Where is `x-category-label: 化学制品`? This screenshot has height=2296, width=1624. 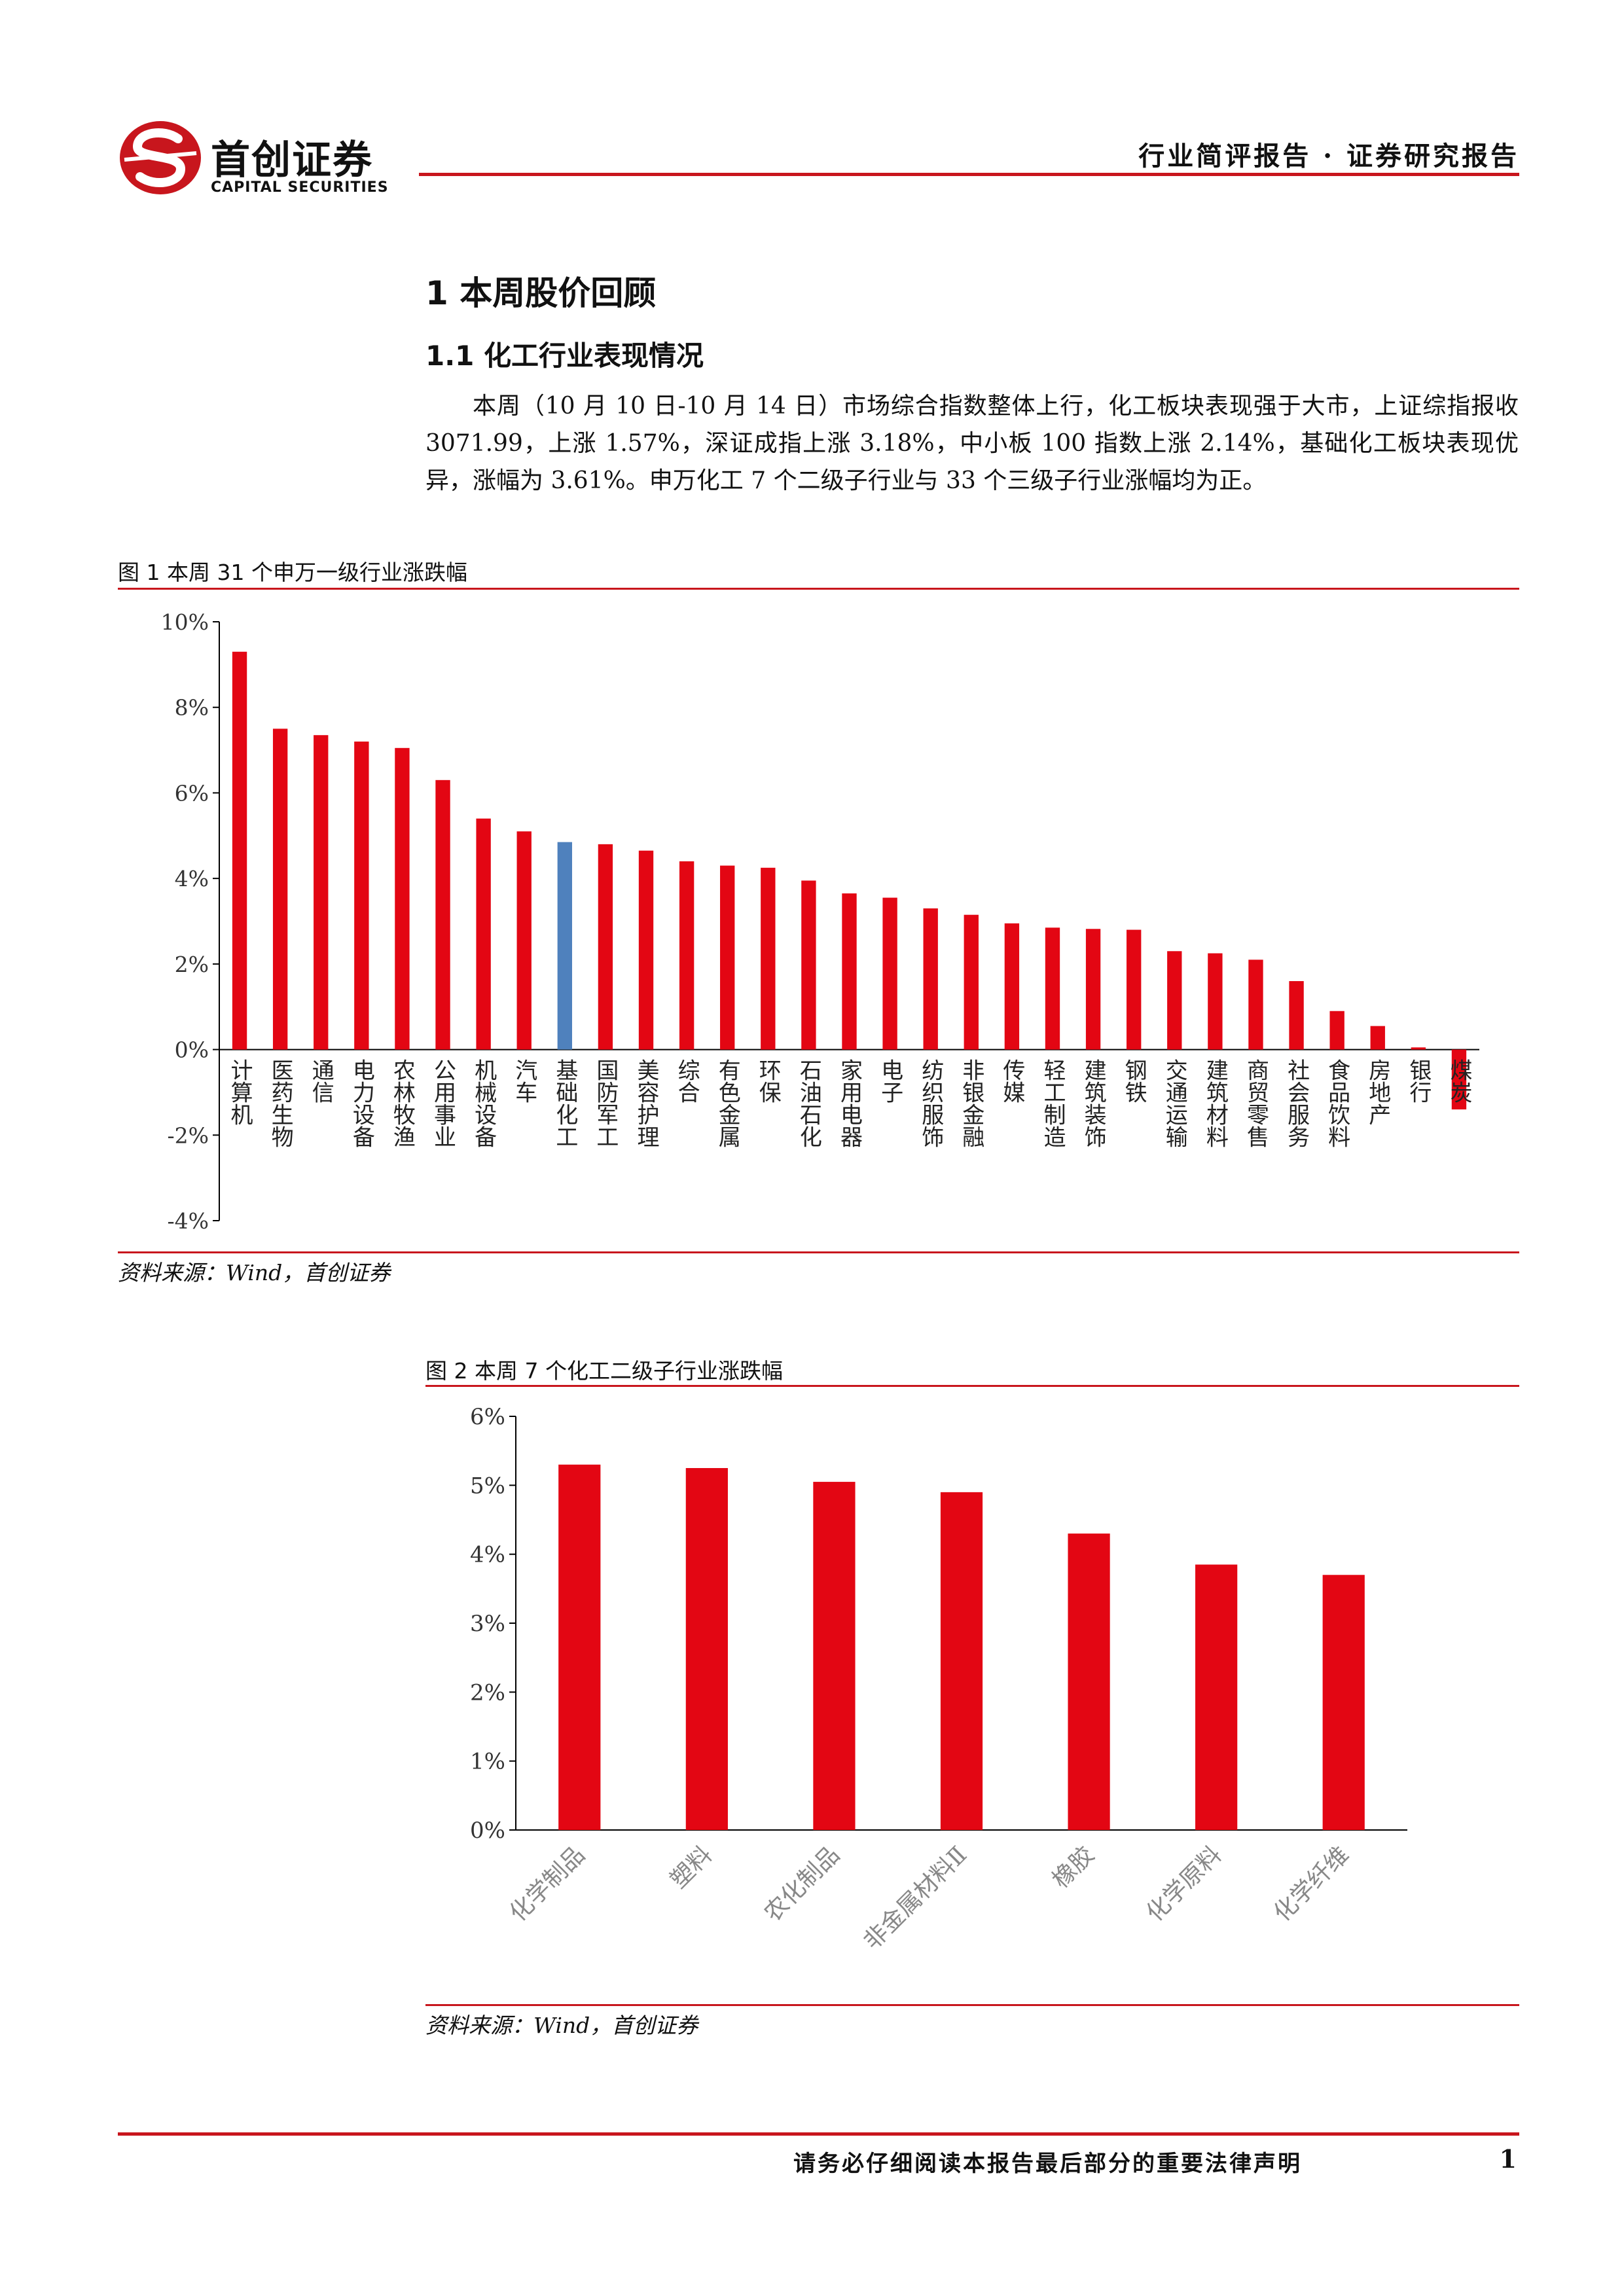
x-category-label: 化学制品 is located at coordinates (547, 1884).